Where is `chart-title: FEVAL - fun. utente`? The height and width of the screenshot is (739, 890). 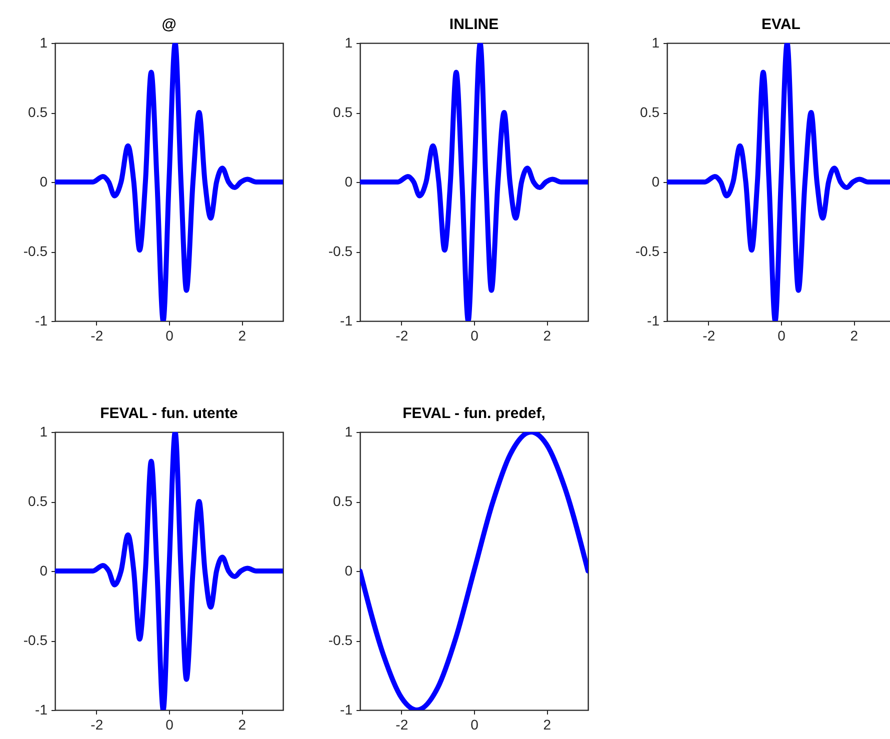 chart-title: FEVAL - fun. utente is located at coordinates (169, 413).